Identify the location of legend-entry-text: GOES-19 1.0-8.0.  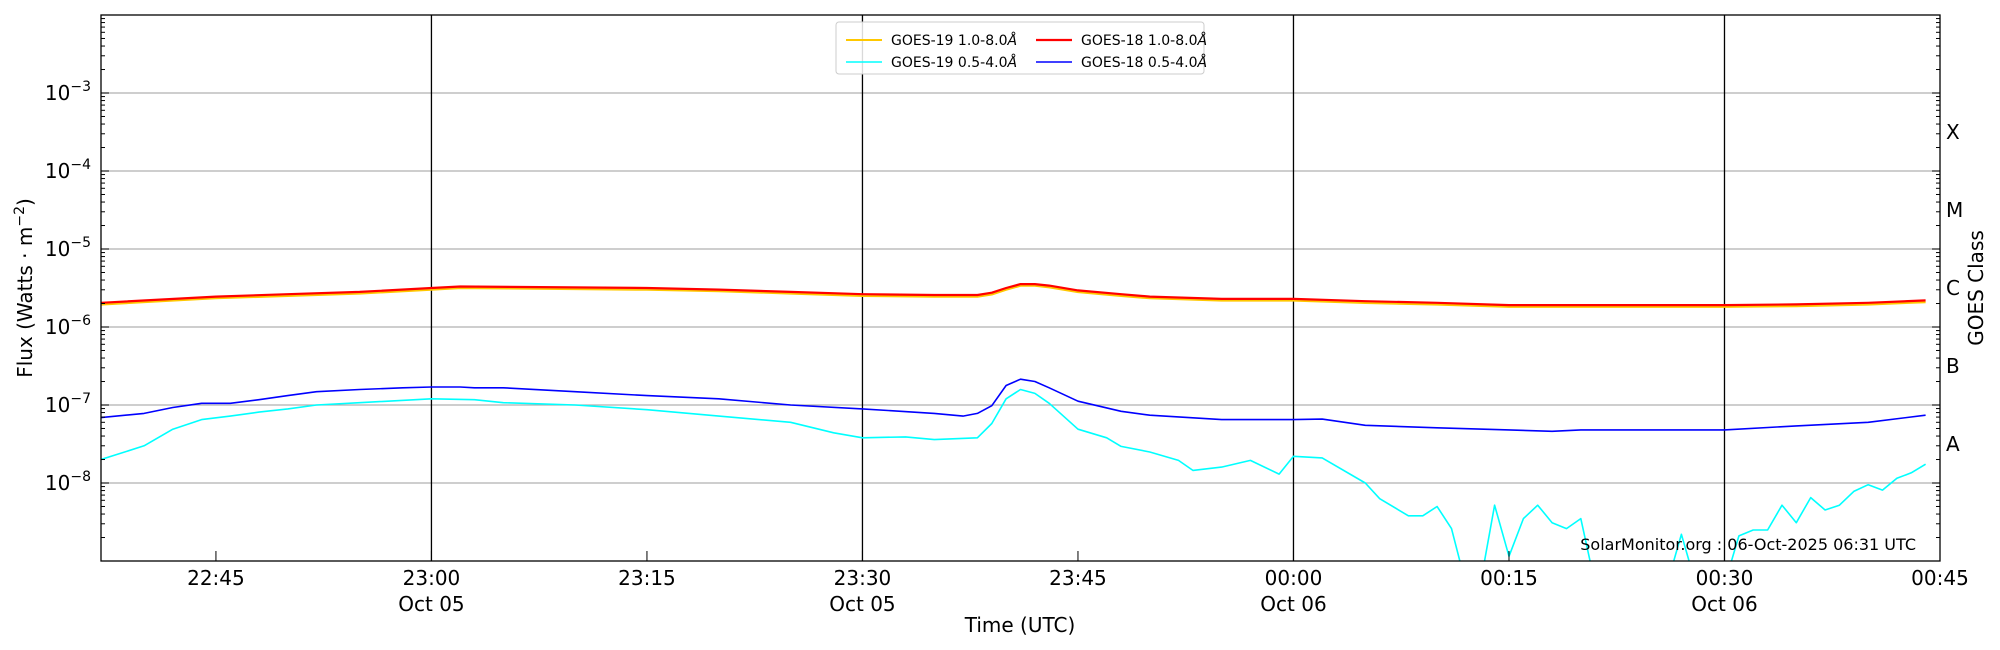
(949, 41).